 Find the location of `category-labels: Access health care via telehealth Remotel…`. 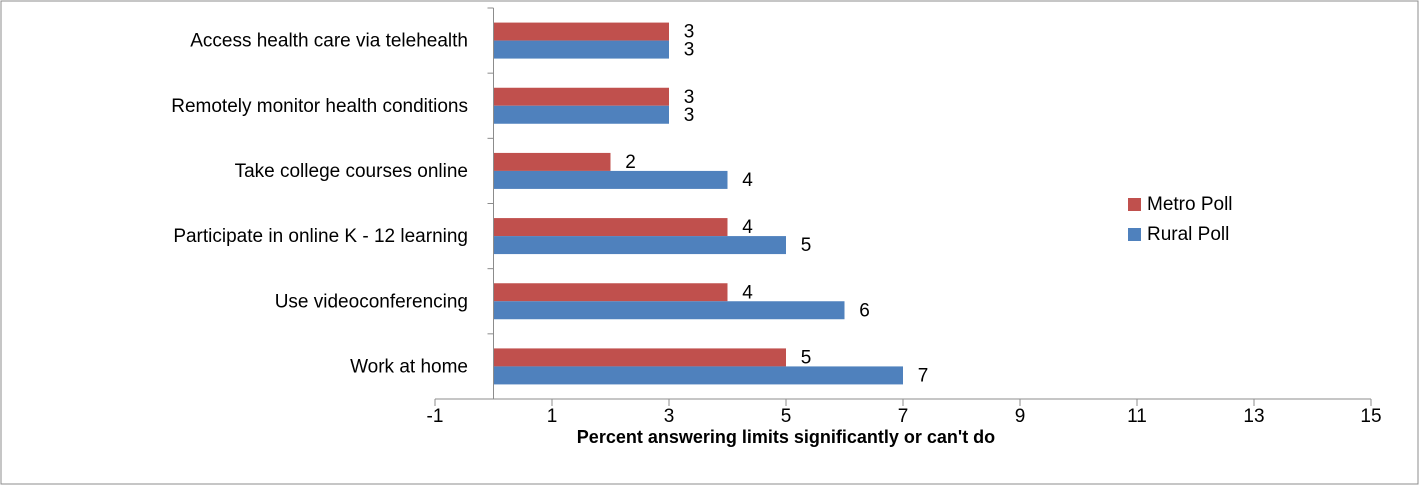

category-labels: Access health care via telehealth Remotel… is located at coordinates (319, 204).